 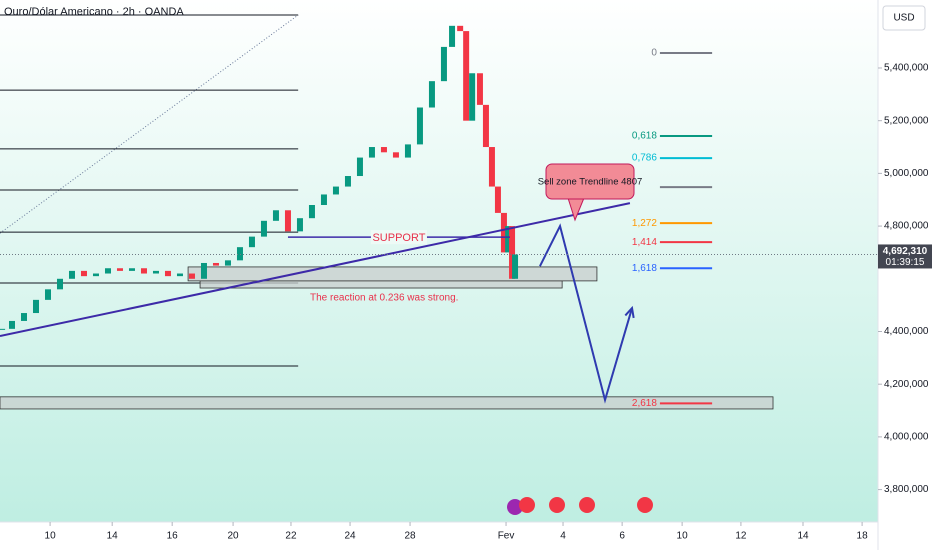 I want to click on callout-box, so click(x=590, y=181).